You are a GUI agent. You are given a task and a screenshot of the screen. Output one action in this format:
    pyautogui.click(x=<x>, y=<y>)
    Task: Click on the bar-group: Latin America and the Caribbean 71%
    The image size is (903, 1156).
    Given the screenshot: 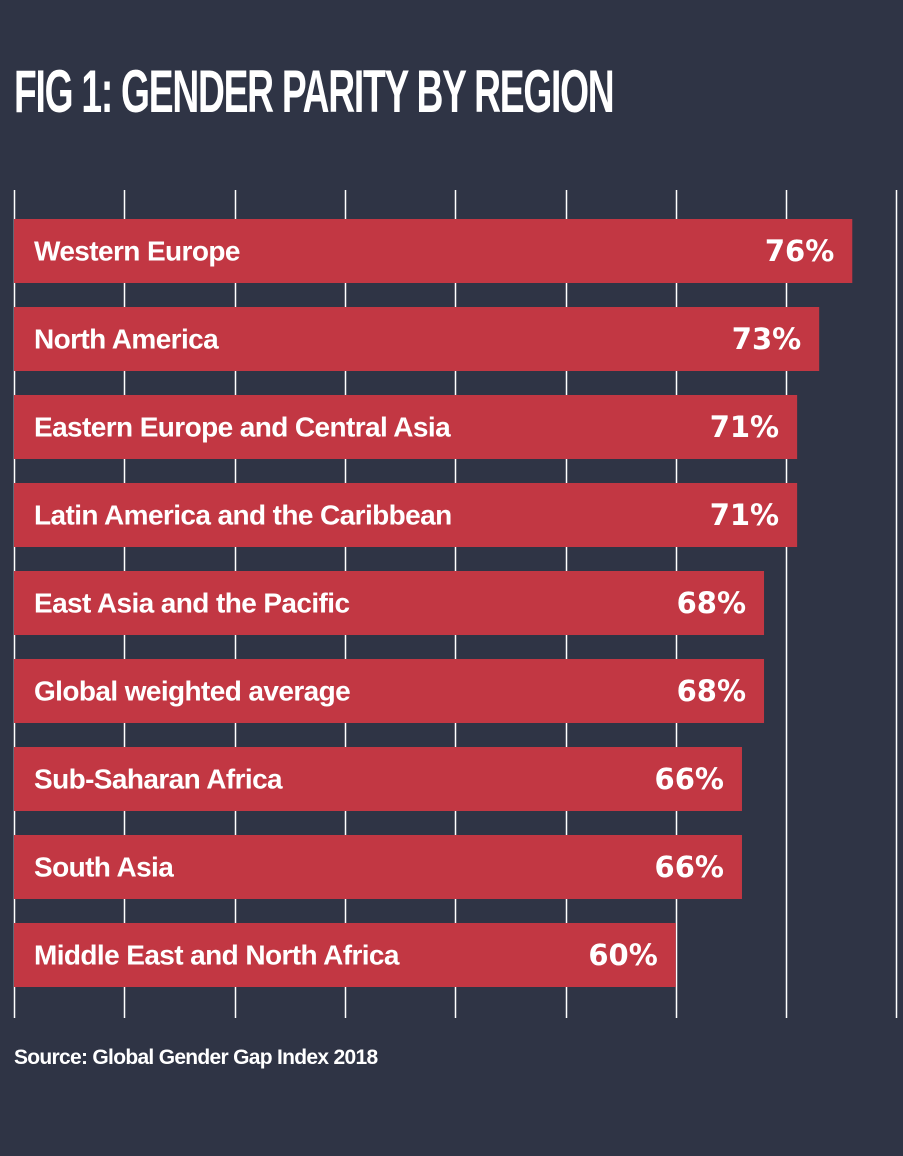 What is the action you would take?
    pyautogui.click(x=406, y=515)
    